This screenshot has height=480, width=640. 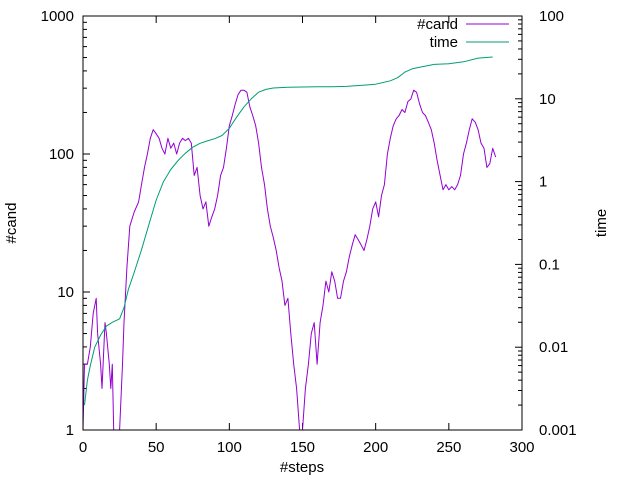 What do you see at coordinates (65, 292) in the screenshot?
I see `y-tick-label: 10` at bounding box center [65, 292].